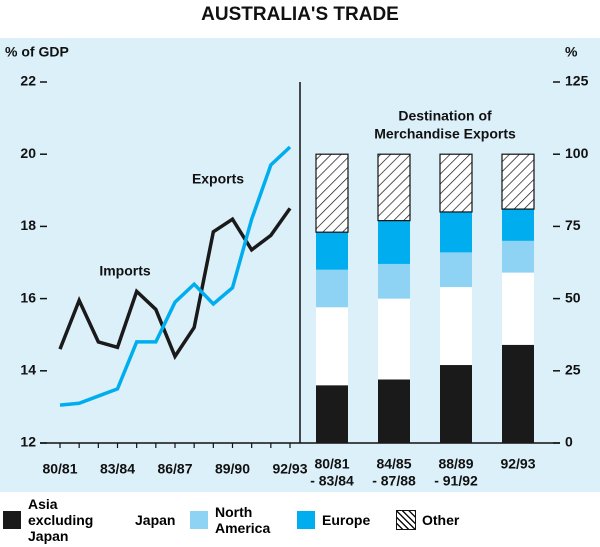 This screenshot has width=600, height=547. Describe the element at coordinates (155, 519) in the screenshot. I see `legend-label: Japan` at that location.